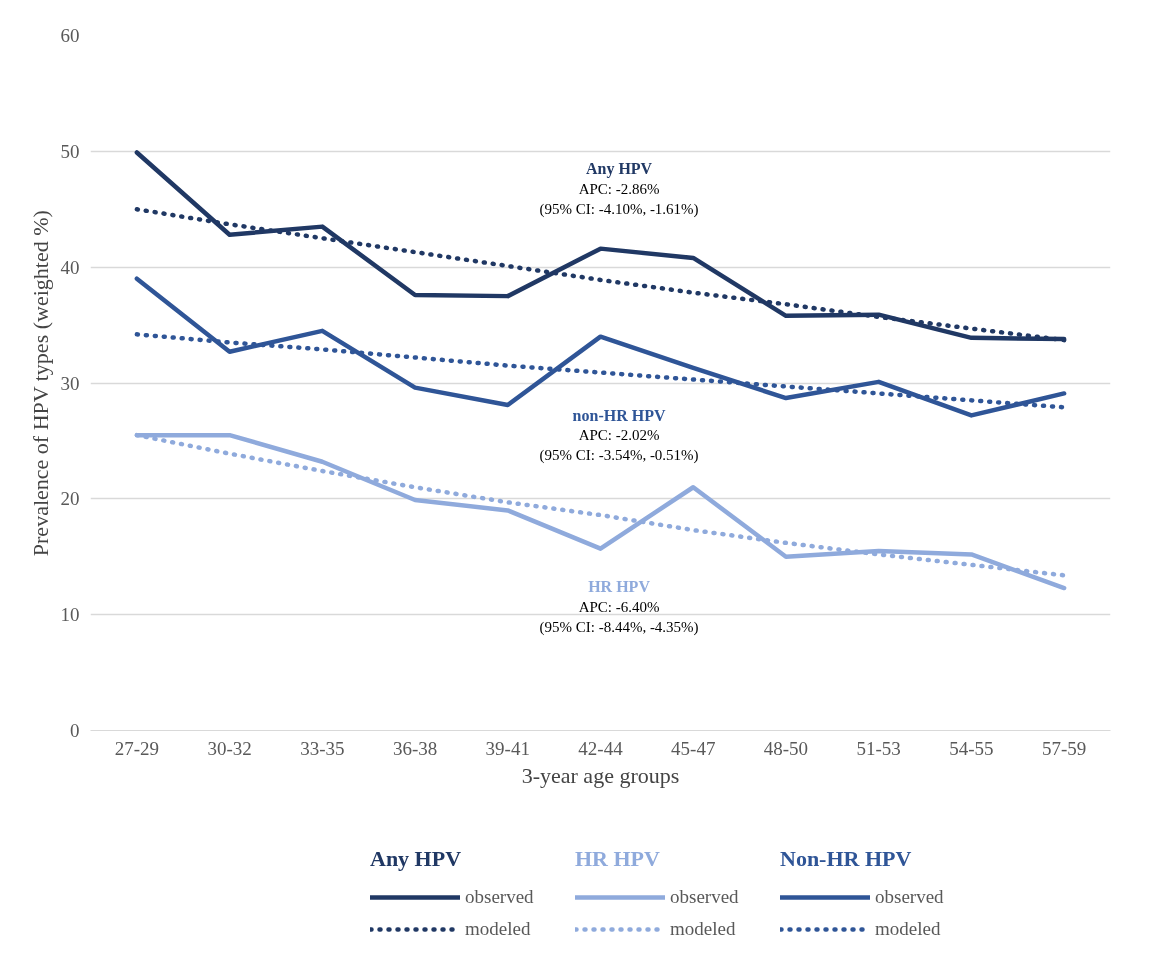  What do you see at coordinates (600, 775) in the screenshot?
I see `x-axis-title: 3-year age groups` at bounding box center [600, 775].